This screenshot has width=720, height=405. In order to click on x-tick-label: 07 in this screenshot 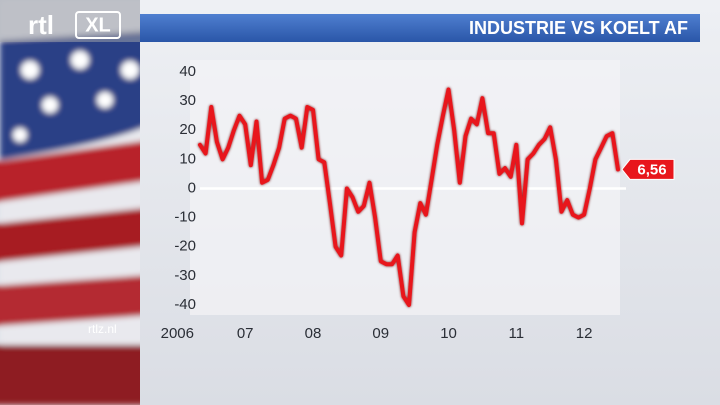, I will do `click(245, 333)`.